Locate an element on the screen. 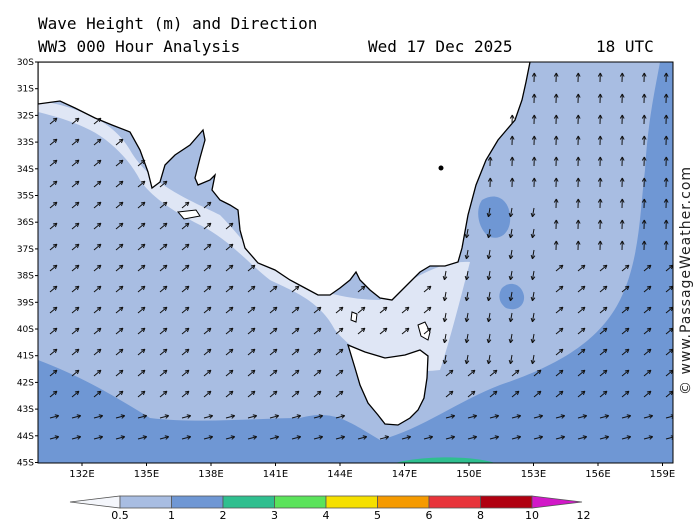 Image resolution: width=700 pixels, height=525 pixels. lon-label: 147E is located at coordinates (404, 474).